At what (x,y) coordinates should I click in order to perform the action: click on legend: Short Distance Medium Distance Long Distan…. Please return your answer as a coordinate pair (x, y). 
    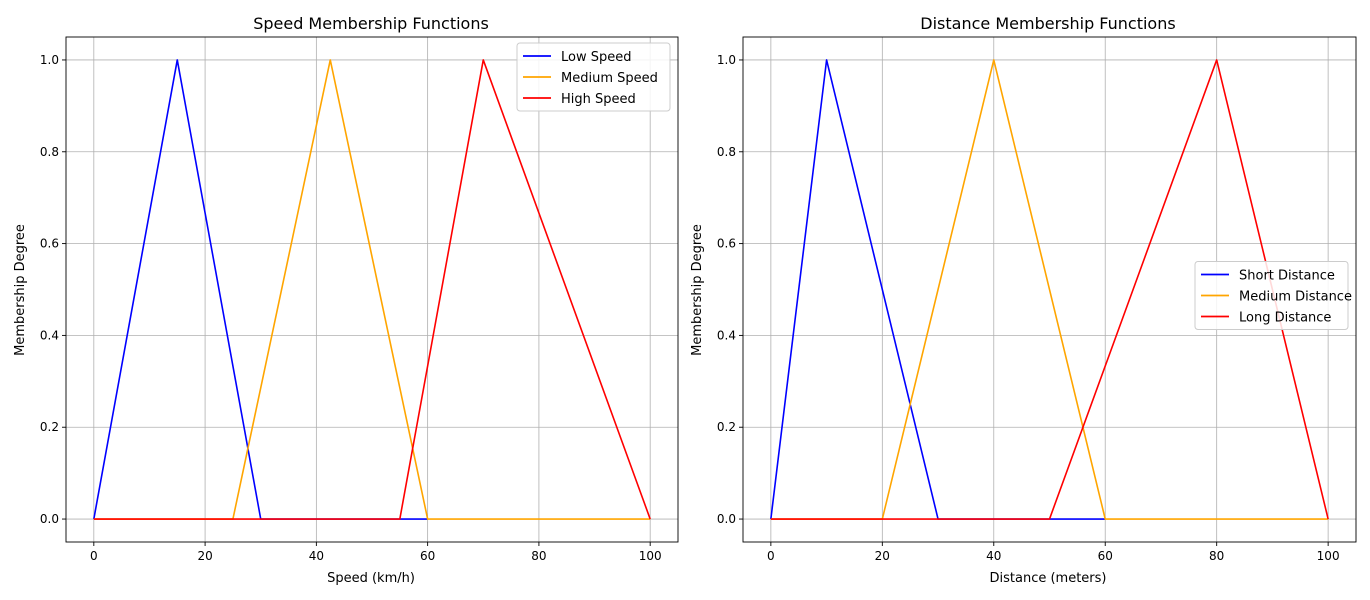
    Looking at the image, I should click on (1273, 295).